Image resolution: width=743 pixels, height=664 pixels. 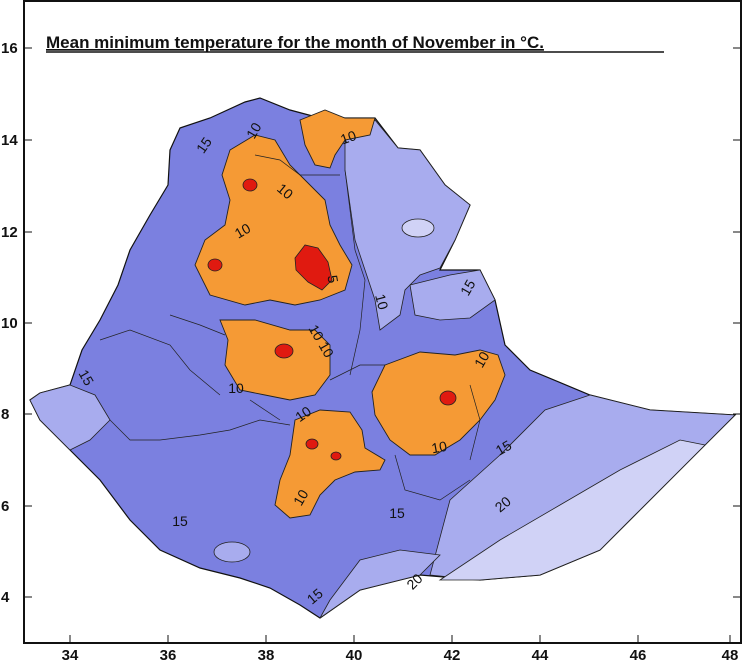 What do you see at coordinates (400, 639) in the screenshot?
I see `x-axis-ticks` at bounding box center [400, 639].